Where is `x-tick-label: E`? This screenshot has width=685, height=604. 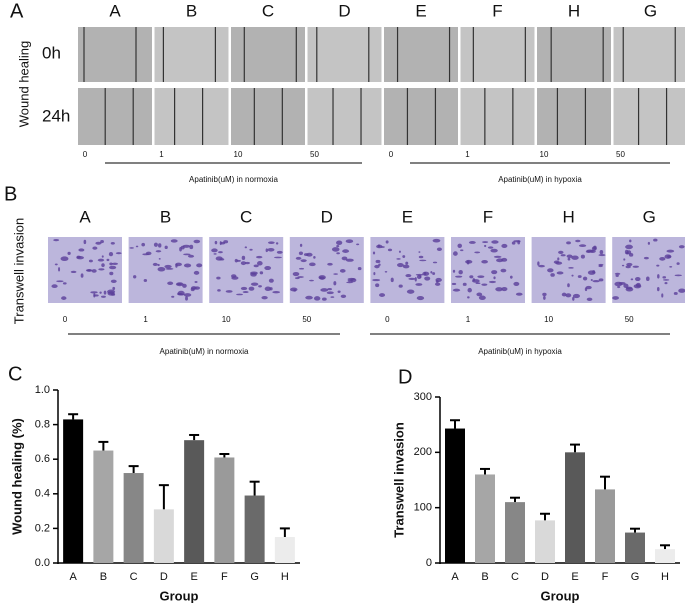
x-tick-label: E is located at coordinates (193, 577).